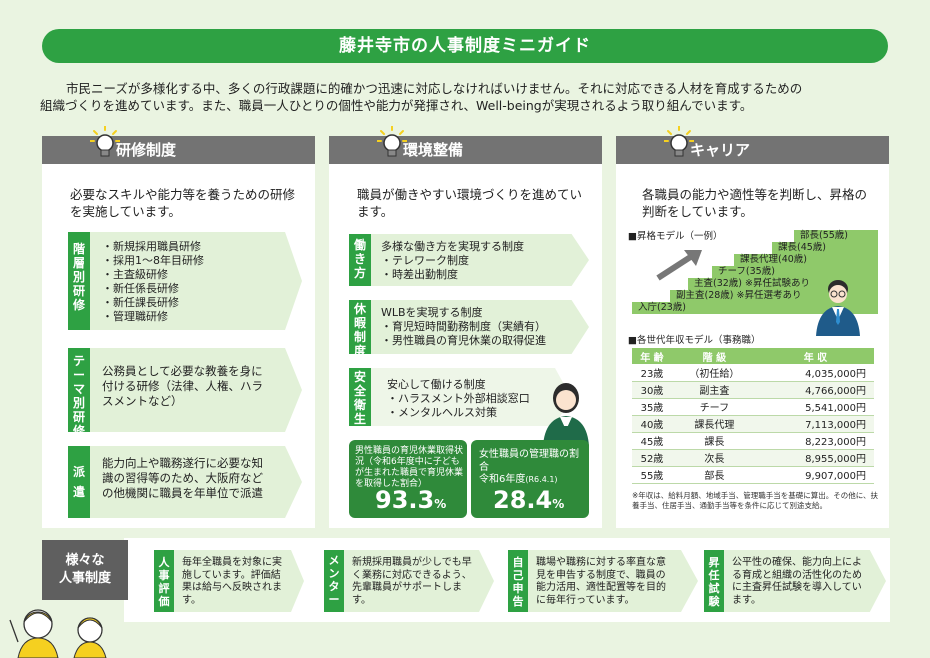 The height and width of the screenshot is (658, 930). What do you see at coordinates (815, 424) in the screenshot?
I see `table-cell: 7,113,000円` at bounding box center [815, 424].